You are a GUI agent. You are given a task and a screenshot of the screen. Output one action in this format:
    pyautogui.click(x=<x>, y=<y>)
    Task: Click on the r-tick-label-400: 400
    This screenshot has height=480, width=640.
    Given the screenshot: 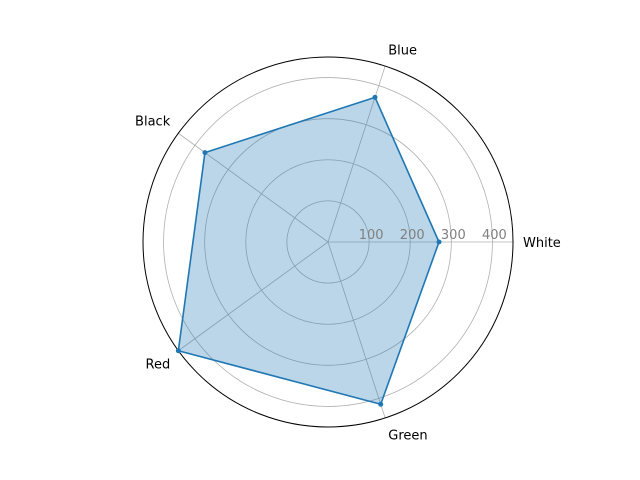 What is the action you would take?
    pyautogui.click(x=494, y=235)
    